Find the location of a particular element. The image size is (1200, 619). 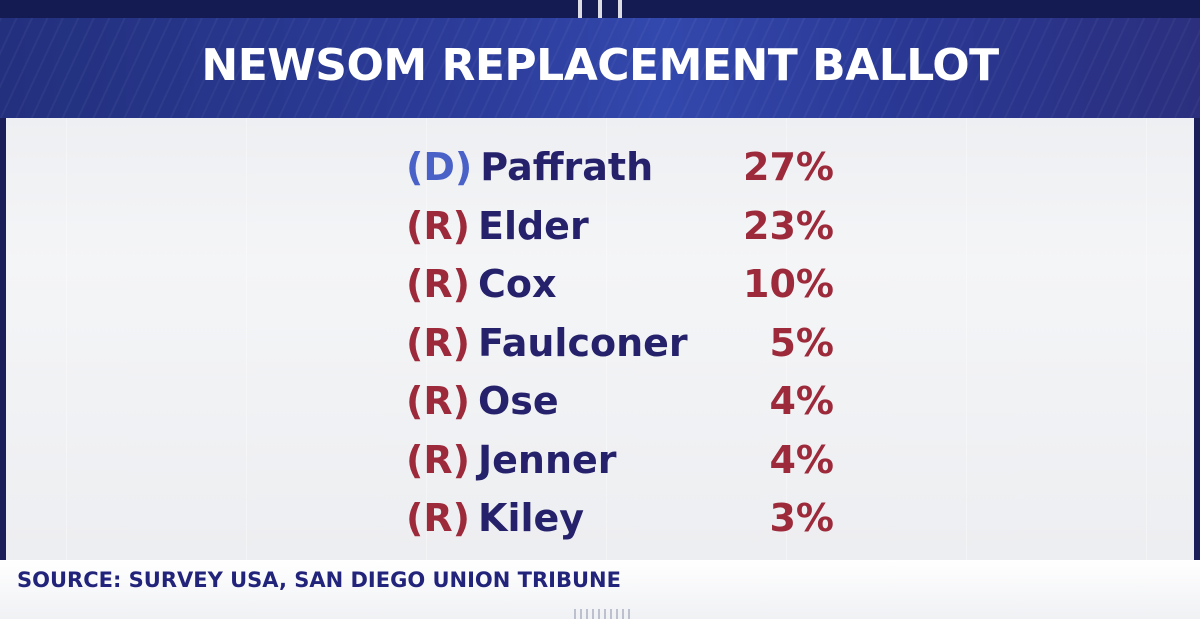

candidate-percent: 10% is located at coordinates (788, 284).